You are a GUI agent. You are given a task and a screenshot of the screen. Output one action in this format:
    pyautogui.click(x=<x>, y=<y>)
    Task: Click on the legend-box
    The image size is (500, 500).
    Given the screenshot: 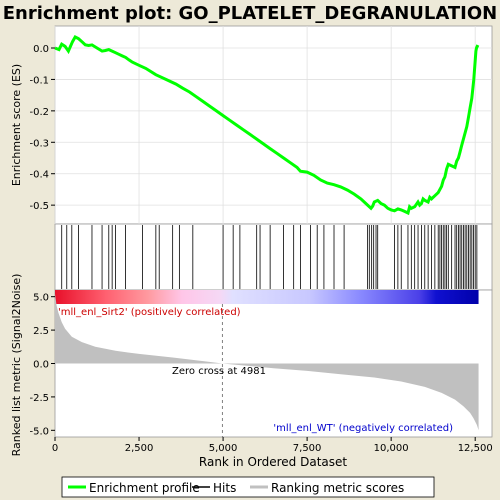 What is the action you would take?
    pyautogui.click(x=248, y=487)
    